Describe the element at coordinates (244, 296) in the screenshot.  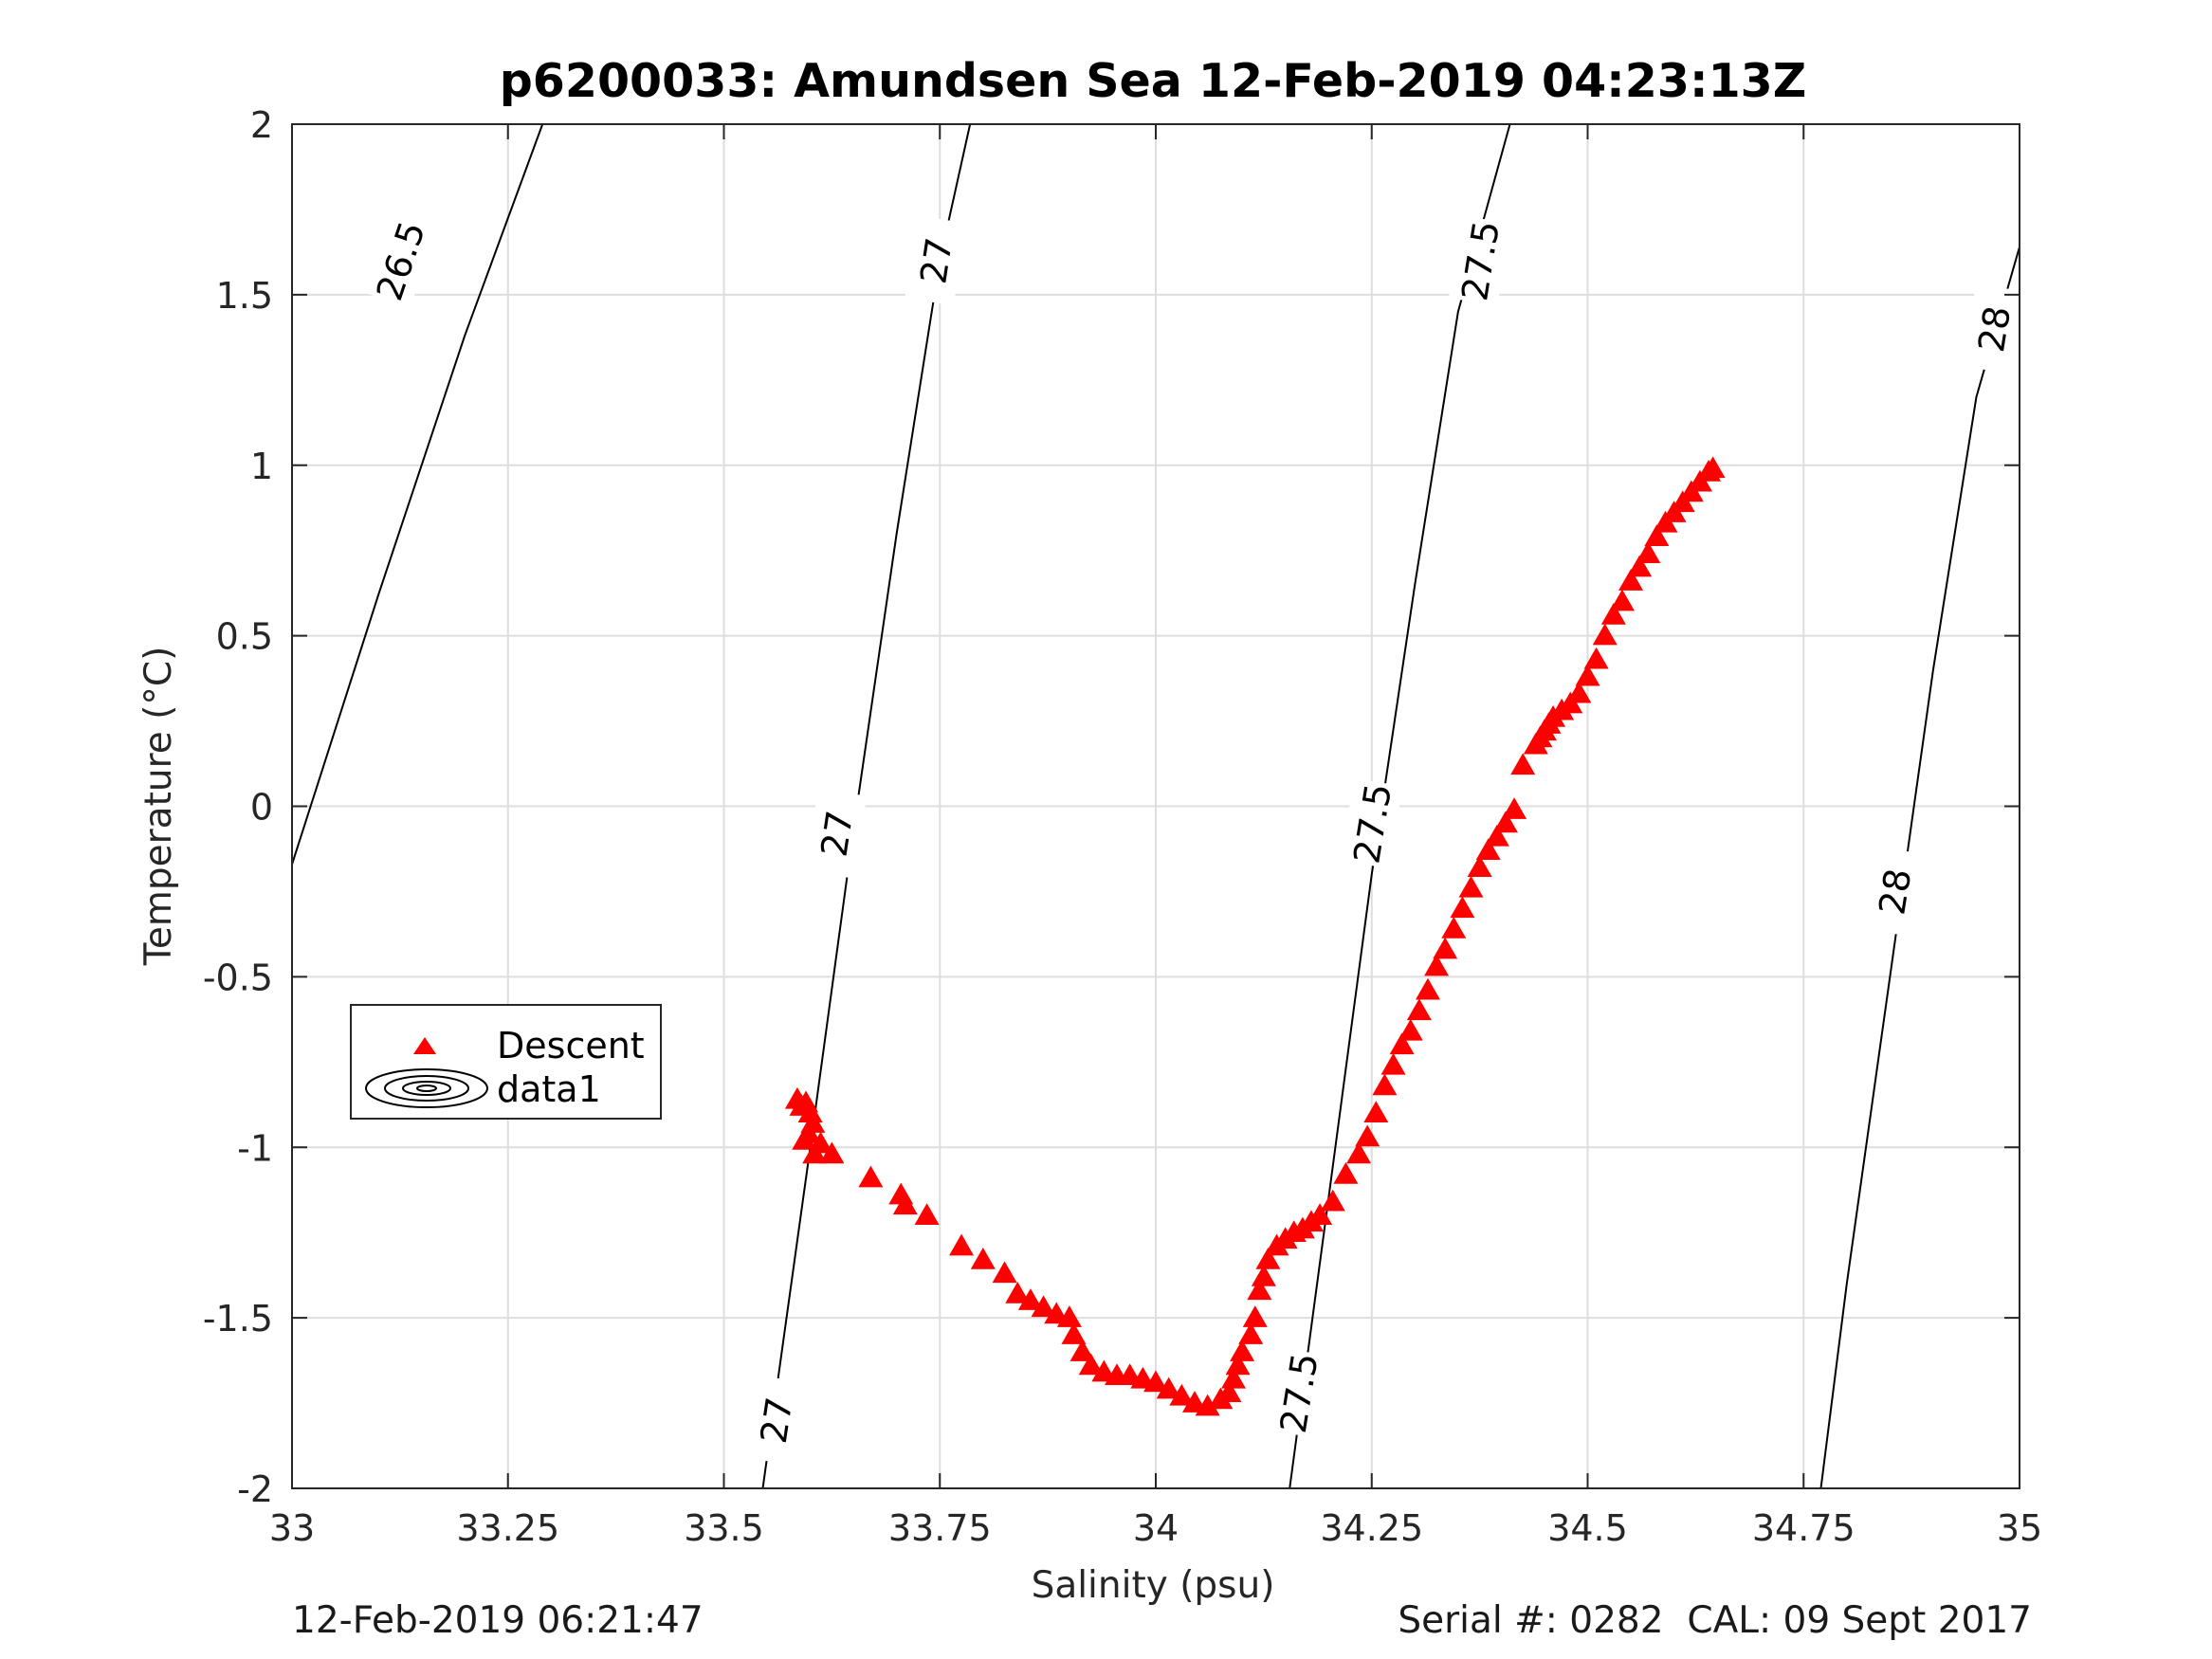
I see `y-tick-label: 1.5` at that location.